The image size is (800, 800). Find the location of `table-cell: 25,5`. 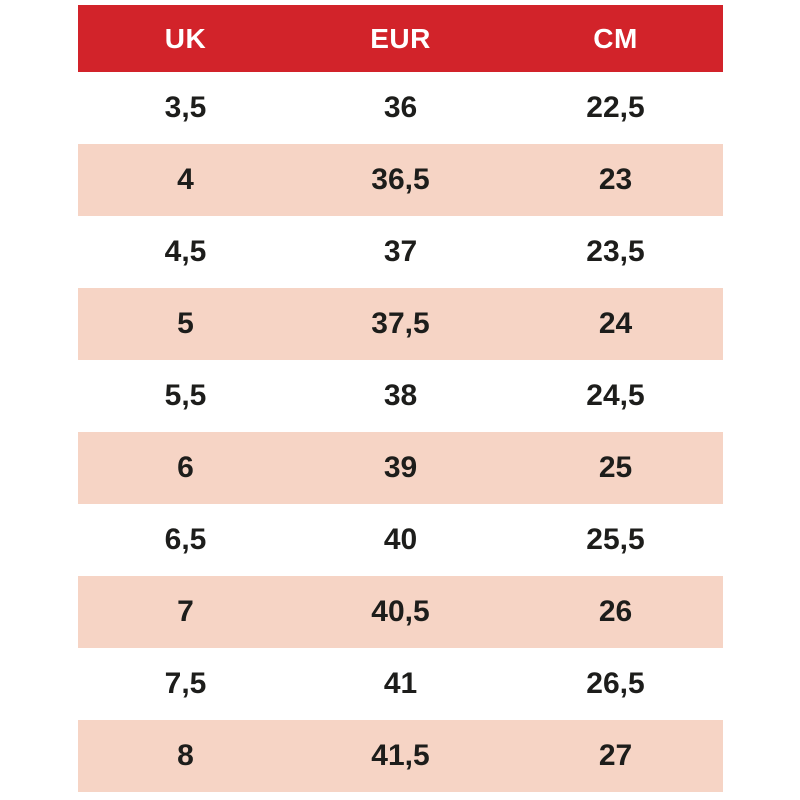

table-cell: 25,5 is located at coordinates (615, 539).